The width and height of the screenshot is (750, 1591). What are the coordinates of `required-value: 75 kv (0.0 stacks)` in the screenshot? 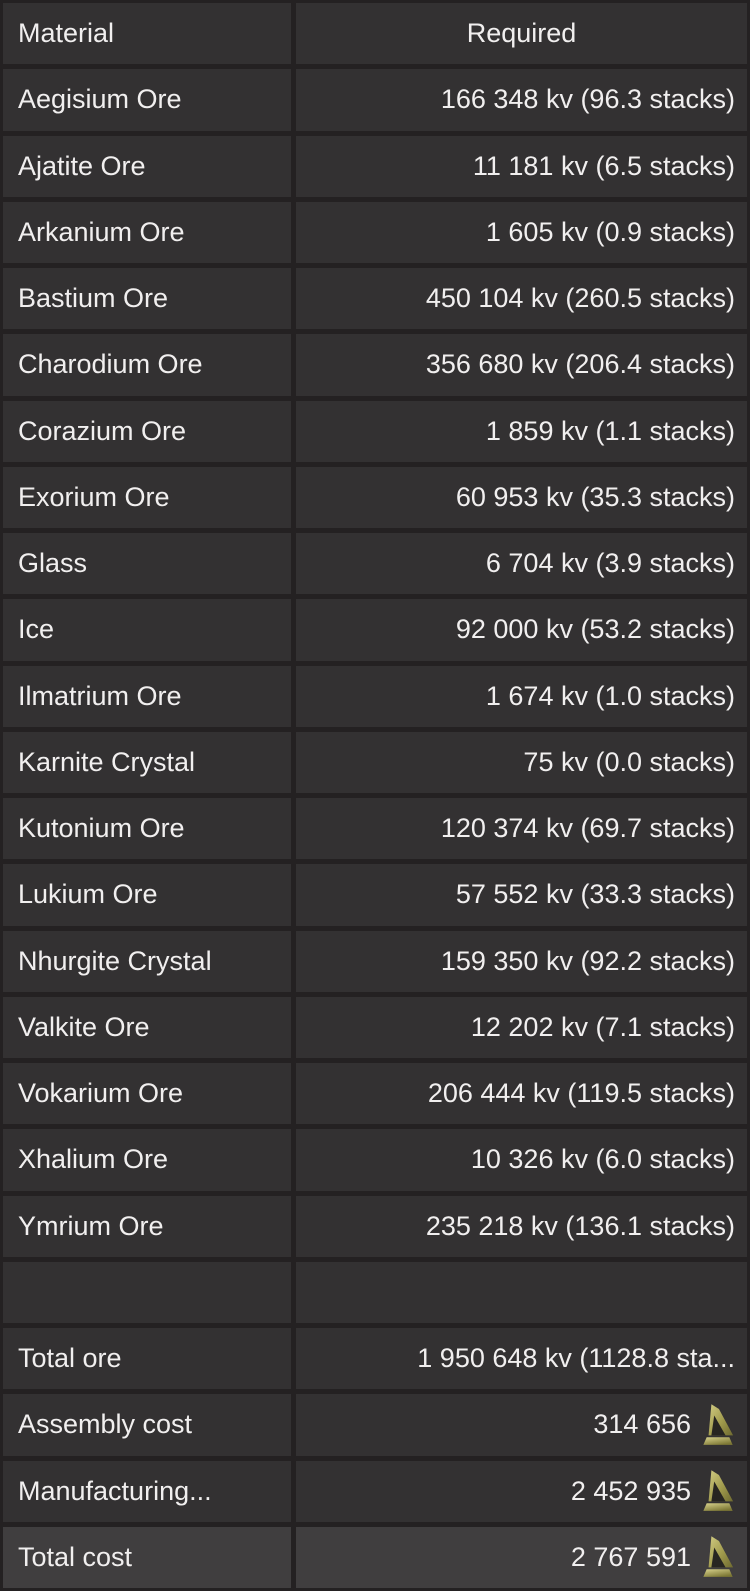 It's located at (629, 761).